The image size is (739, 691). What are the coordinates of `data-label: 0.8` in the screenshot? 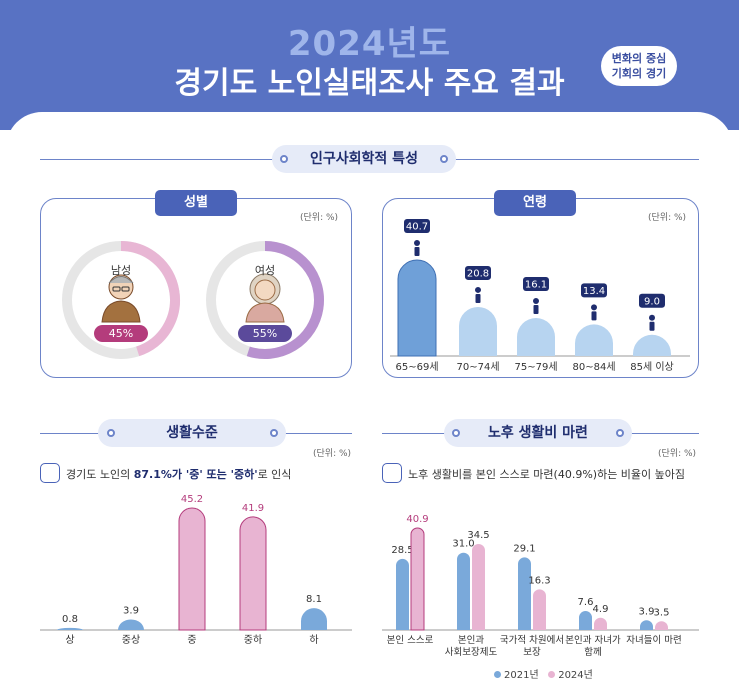 It's located at (70, 619).